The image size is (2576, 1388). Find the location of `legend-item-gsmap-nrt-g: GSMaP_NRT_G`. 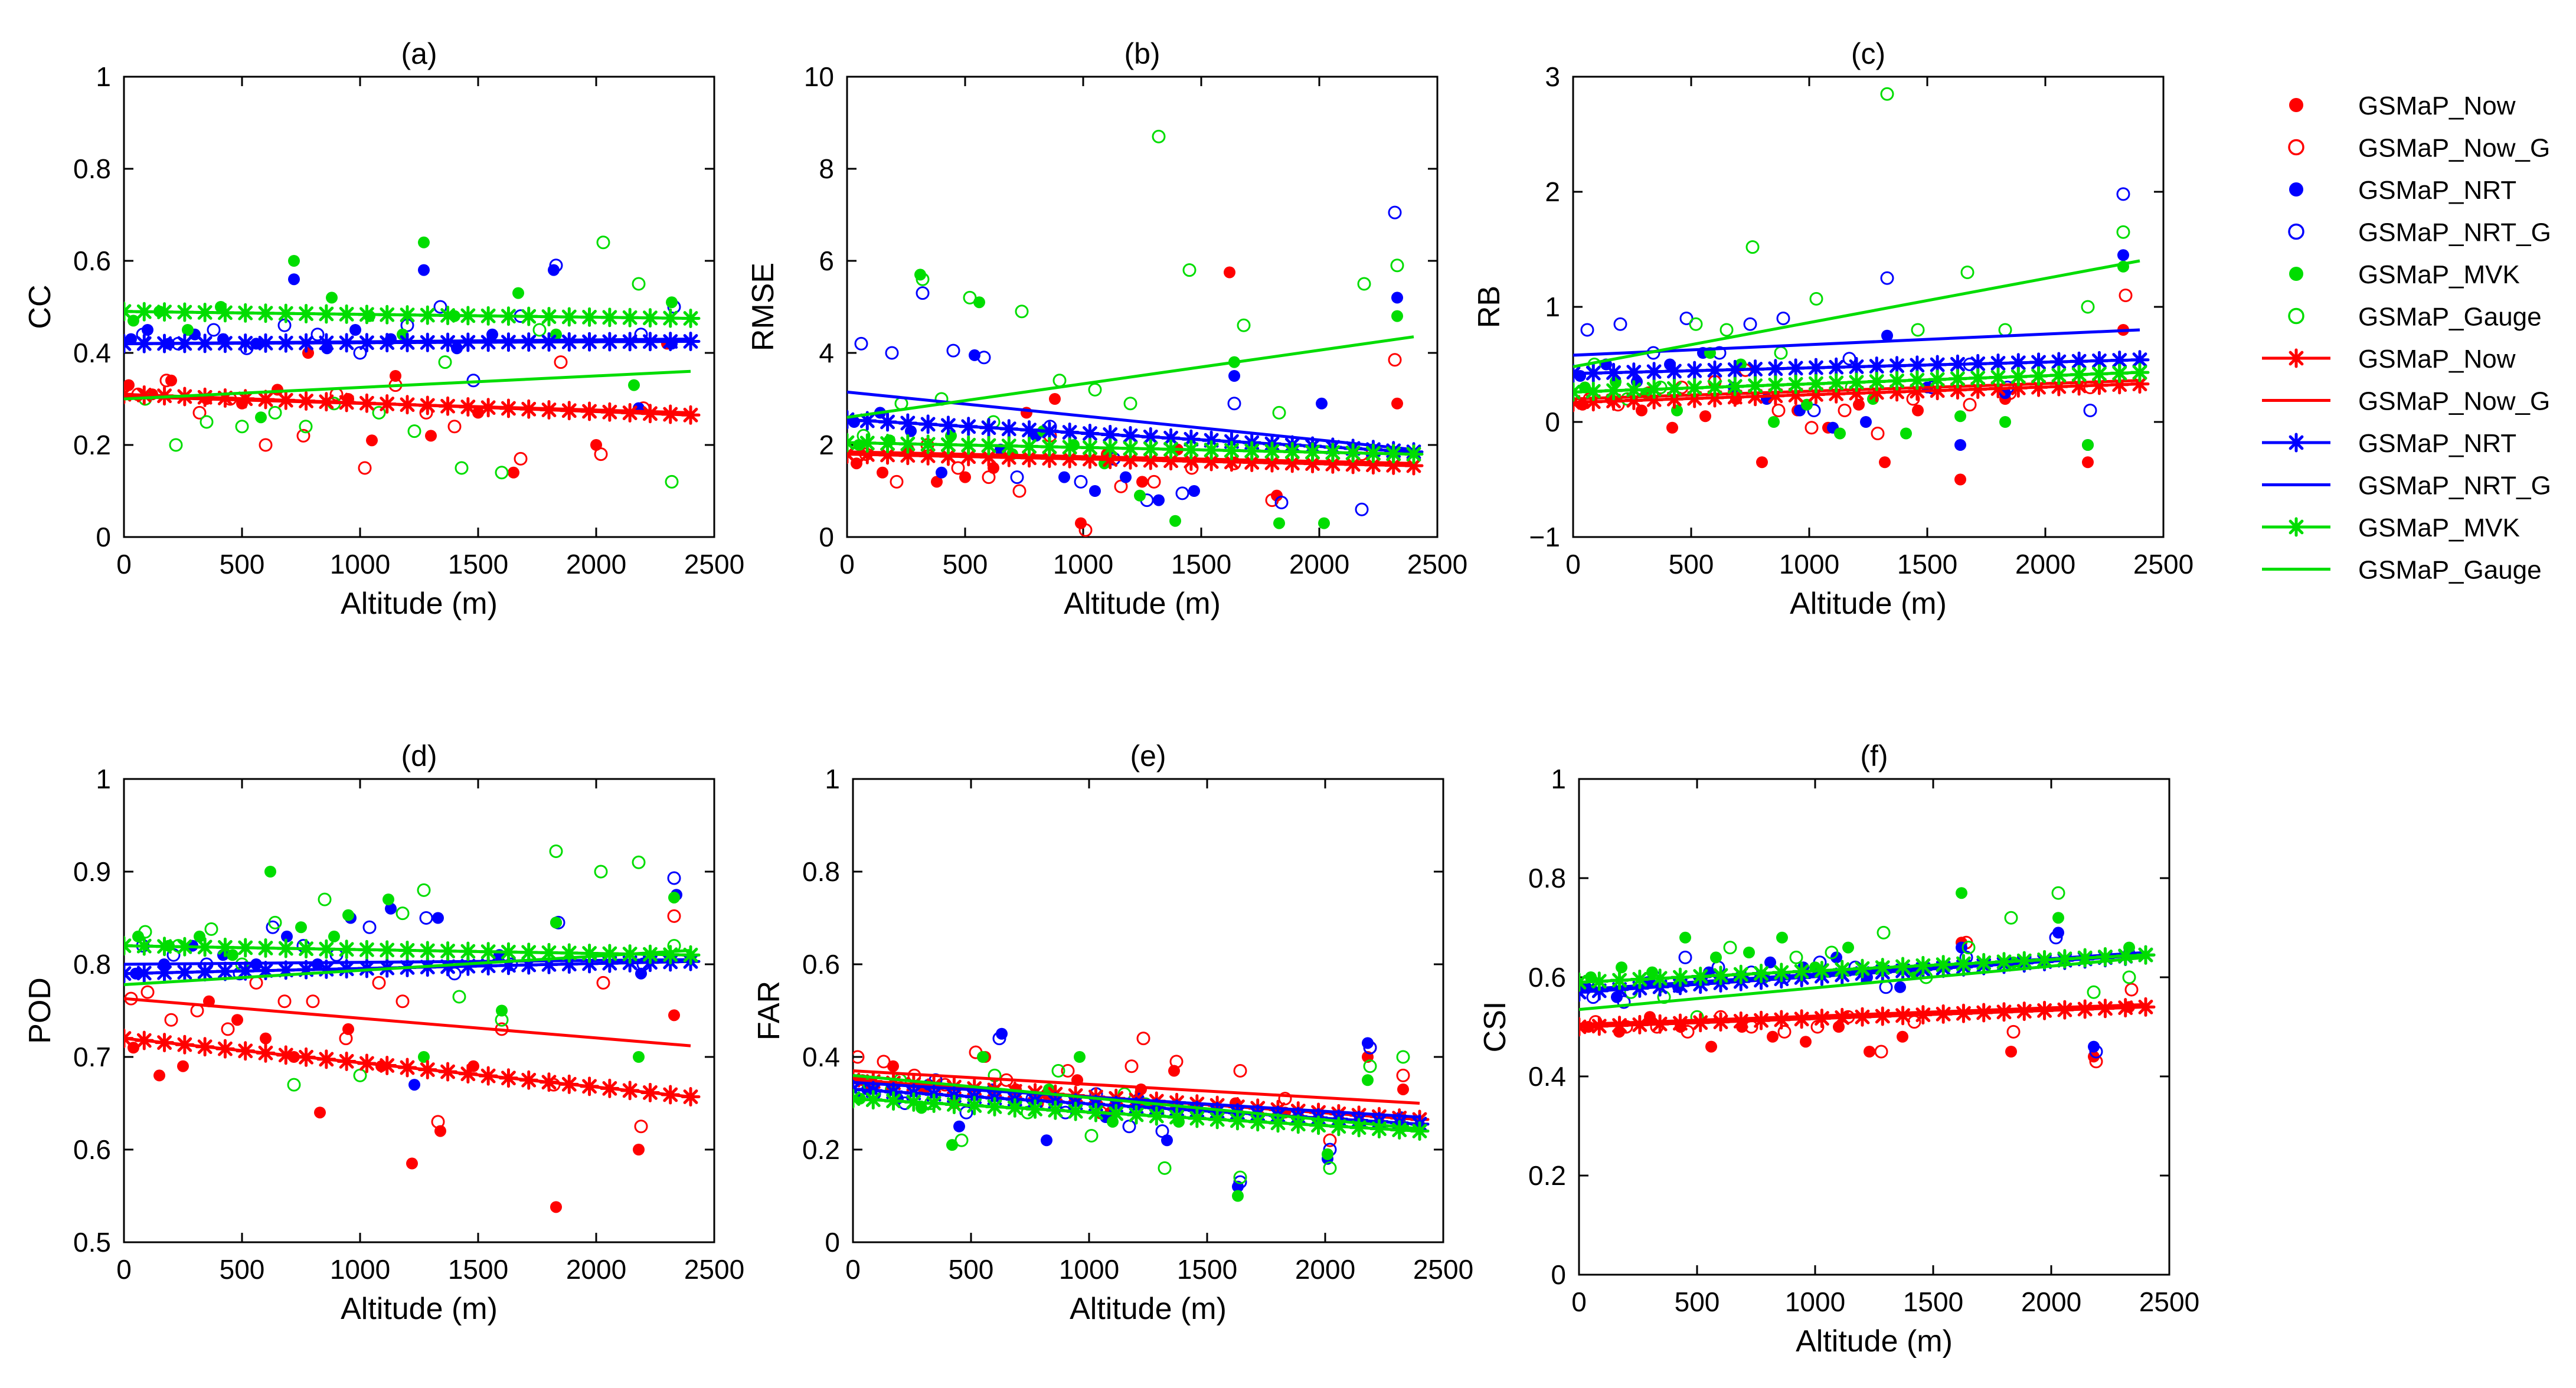

legend-item-gsmap-nrt-g: GSMaP_NRT_G is located at coordinates (2406, 486).